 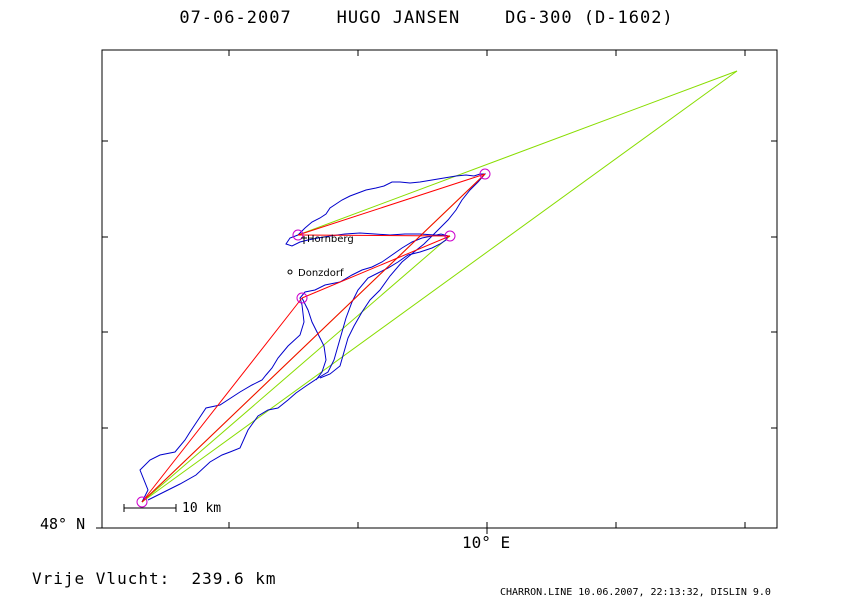 I want to click on place-label-hornberg: Hornberg, so click(x=330, y=239).